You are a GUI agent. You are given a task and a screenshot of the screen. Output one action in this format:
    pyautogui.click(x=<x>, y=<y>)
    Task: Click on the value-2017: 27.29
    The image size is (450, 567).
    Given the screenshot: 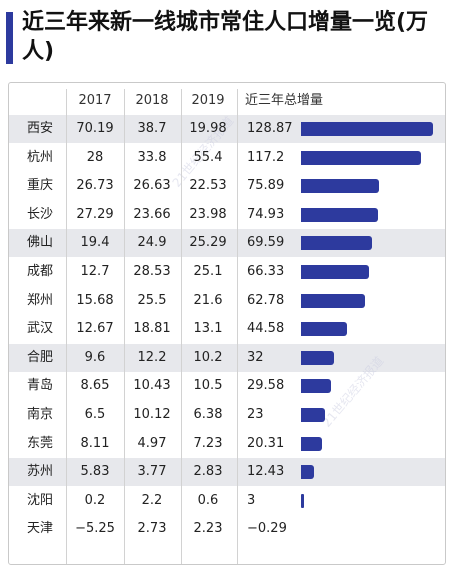 What is the action you would take?
    pyautogui.click(x=95, y=214)
    